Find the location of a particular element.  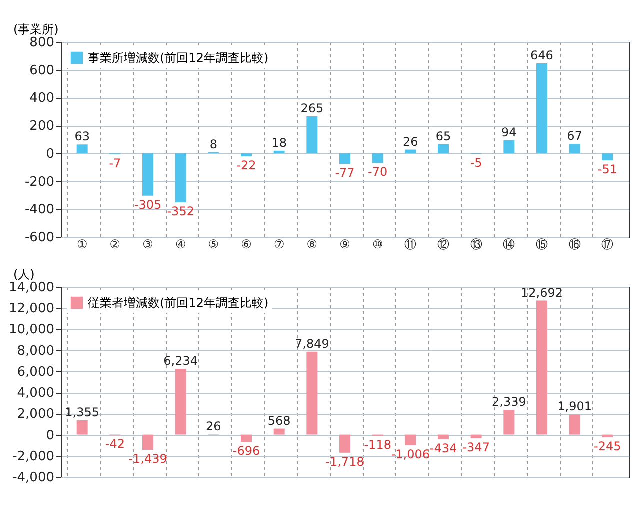

data-label: -245 is located at coordinates (608, 446).